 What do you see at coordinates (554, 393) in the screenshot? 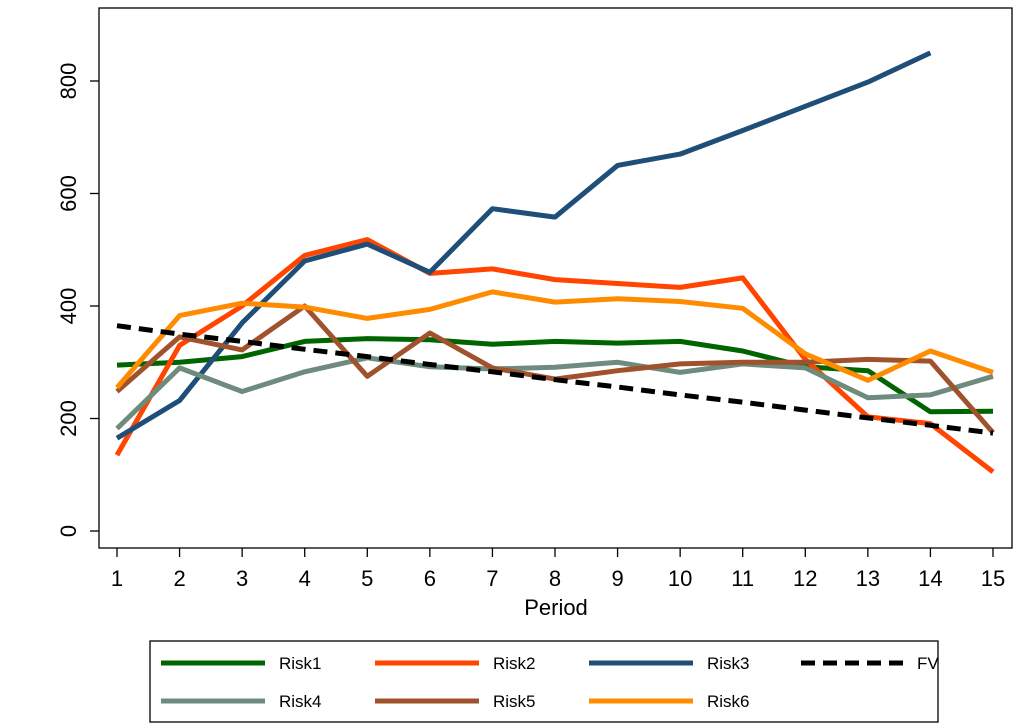
I see `series-line-risk4` at bounding box center [554, 393].